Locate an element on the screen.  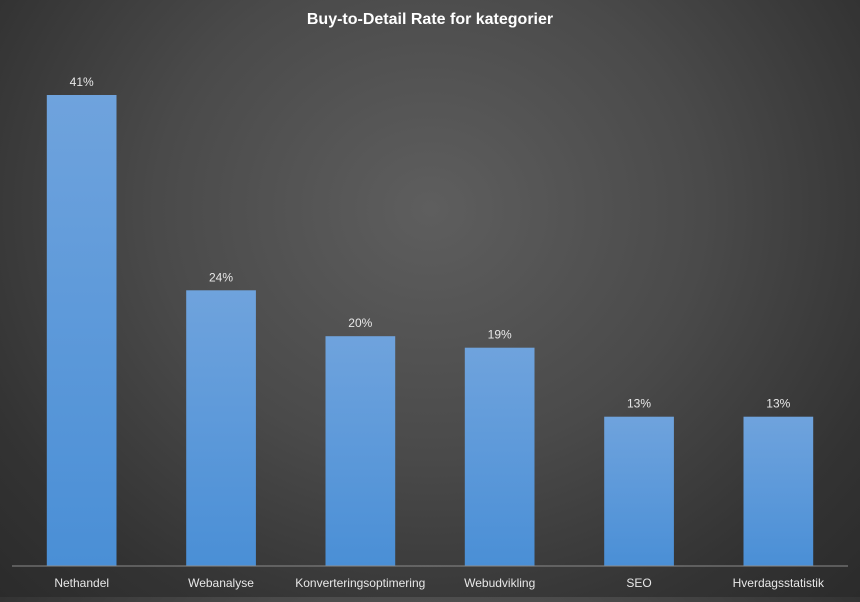
bar-nethandel is located at coordinates (81, 330).